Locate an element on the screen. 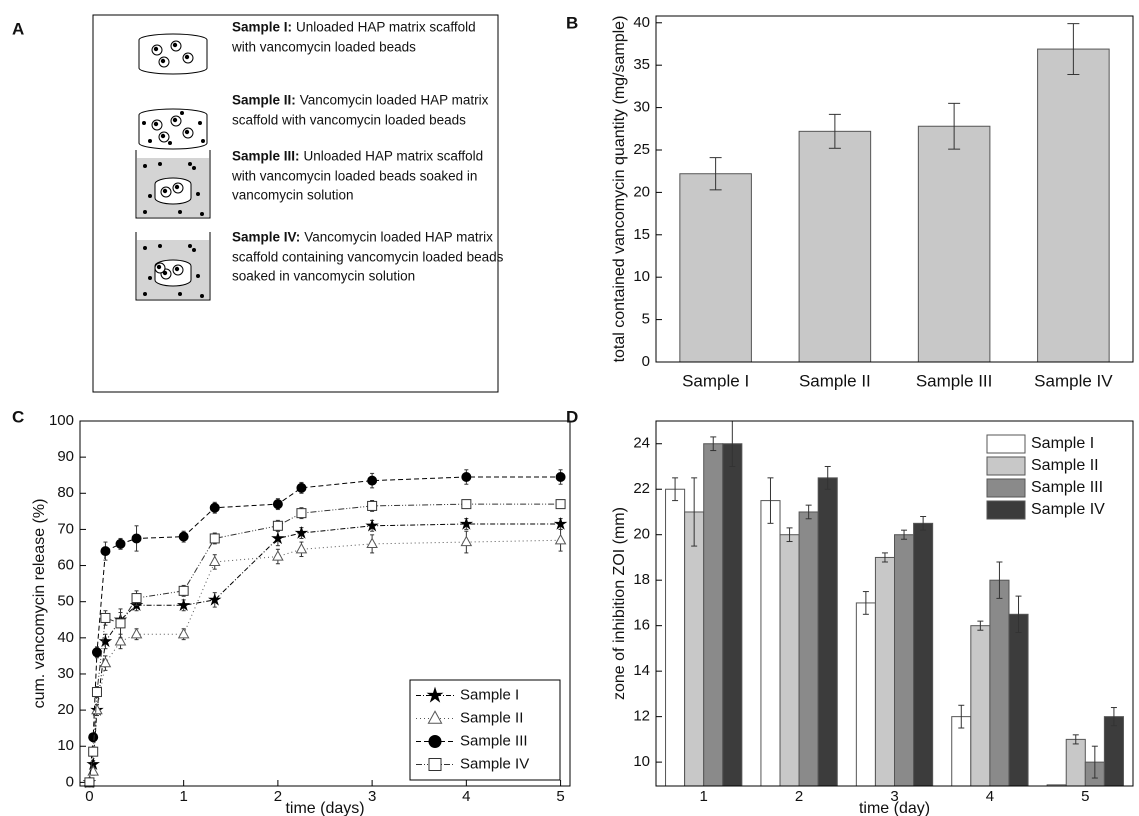 The height and width of the screenshot is (816, 1139). item-label: Sample II: is located at coordinates (264, 100).